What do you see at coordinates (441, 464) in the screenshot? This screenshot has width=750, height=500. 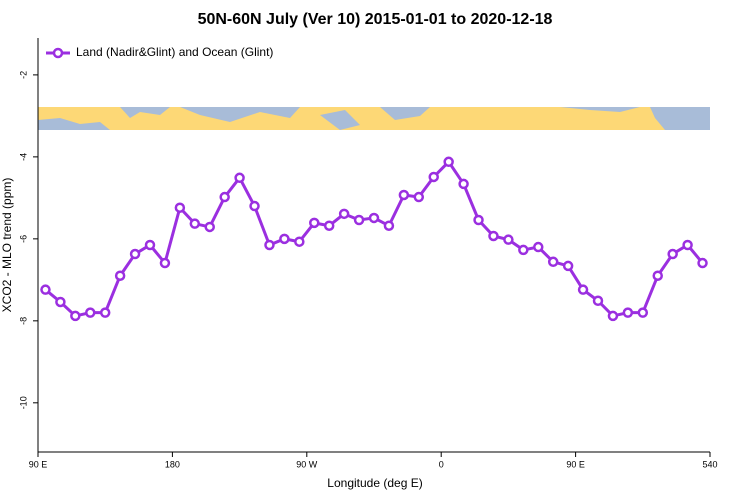 I see `x-tick-label: 0` at bounding box center [441, 464].